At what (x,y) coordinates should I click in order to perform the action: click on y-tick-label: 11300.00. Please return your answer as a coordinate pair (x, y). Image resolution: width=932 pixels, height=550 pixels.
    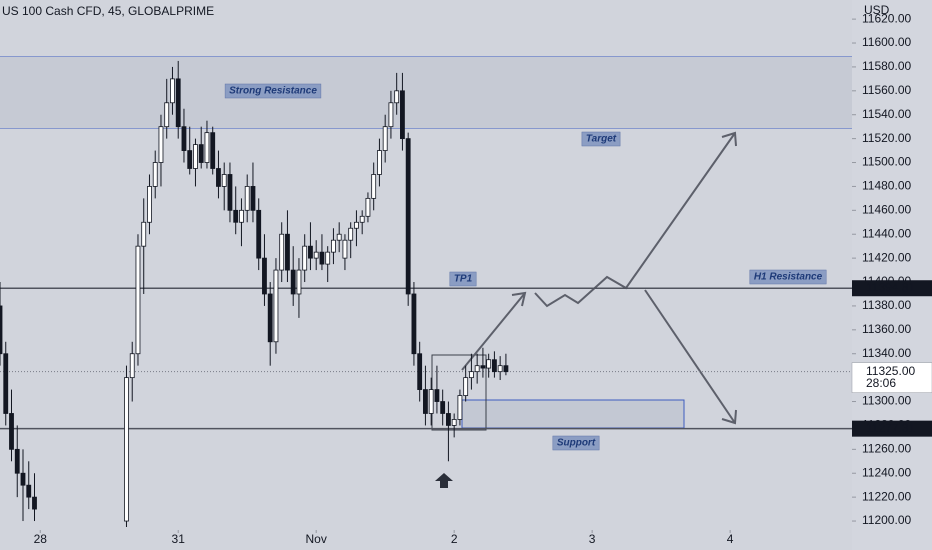
    Looking at the image, I should click on (886, 401).